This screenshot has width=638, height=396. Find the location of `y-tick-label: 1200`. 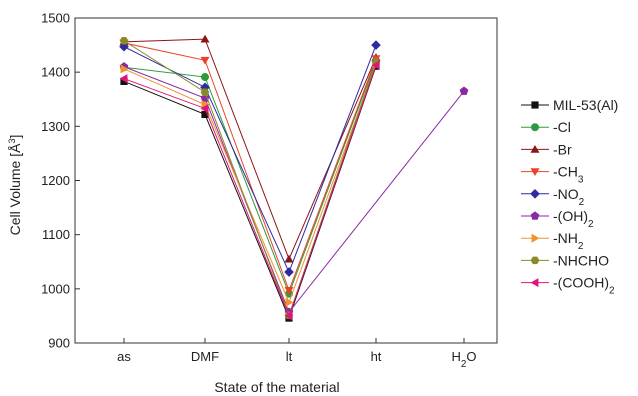

y-tick-label: 1200 is located at coordinates (55, 180).